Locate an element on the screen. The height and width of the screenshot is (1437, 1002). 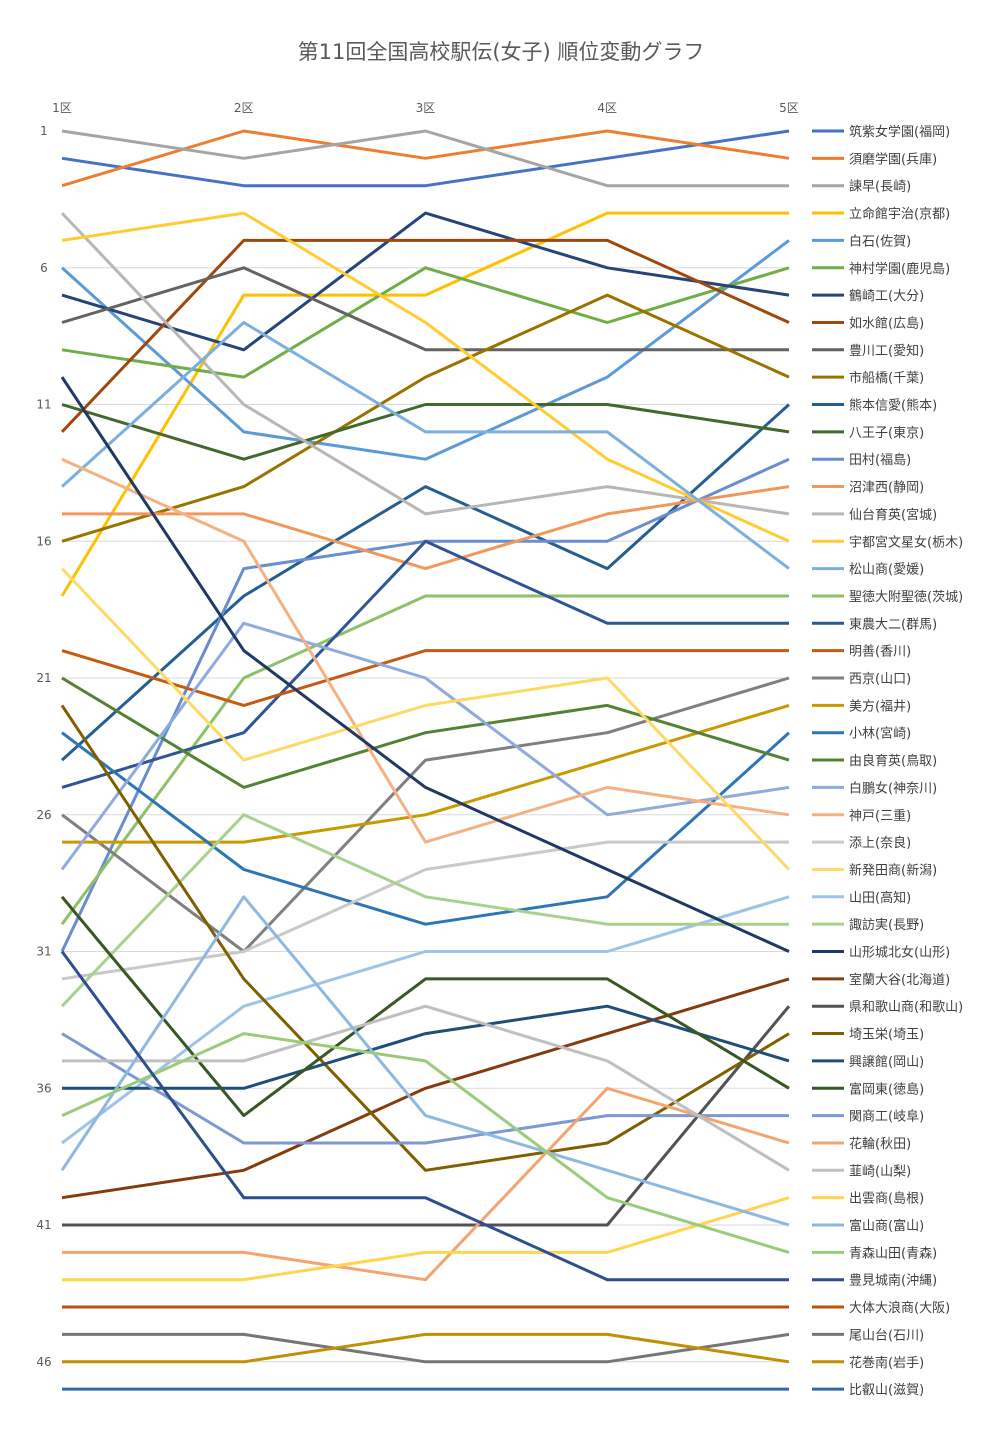
legend-label: 諏訪実(長野) is located at coordinates (886, 925).